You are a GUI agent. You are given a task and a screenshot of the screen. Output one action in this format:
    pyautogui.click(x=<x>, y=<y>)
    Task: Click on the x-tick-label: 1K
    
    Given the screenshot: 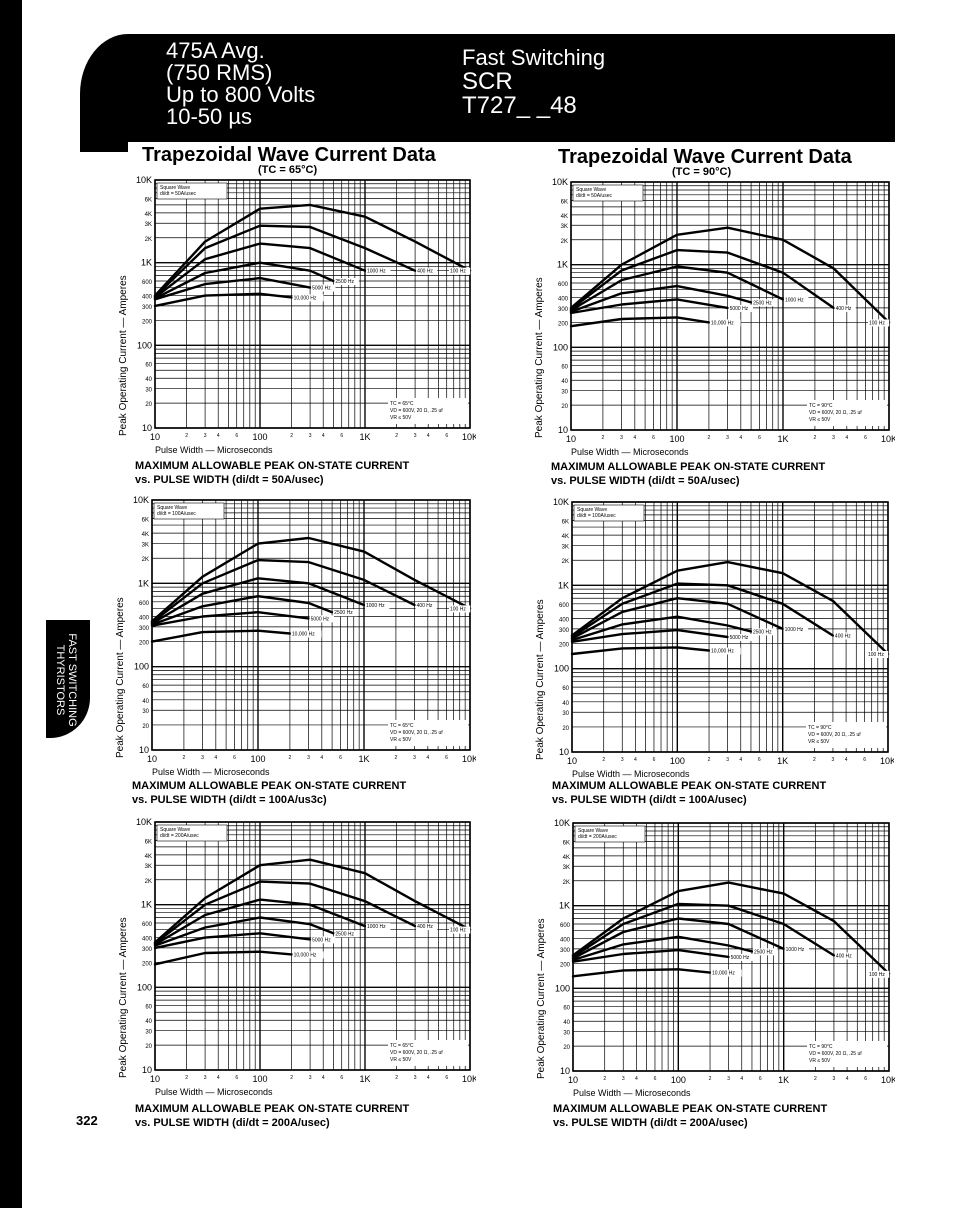 What is the action you would take?
    pyautogui.click(x=363, y=759)
    